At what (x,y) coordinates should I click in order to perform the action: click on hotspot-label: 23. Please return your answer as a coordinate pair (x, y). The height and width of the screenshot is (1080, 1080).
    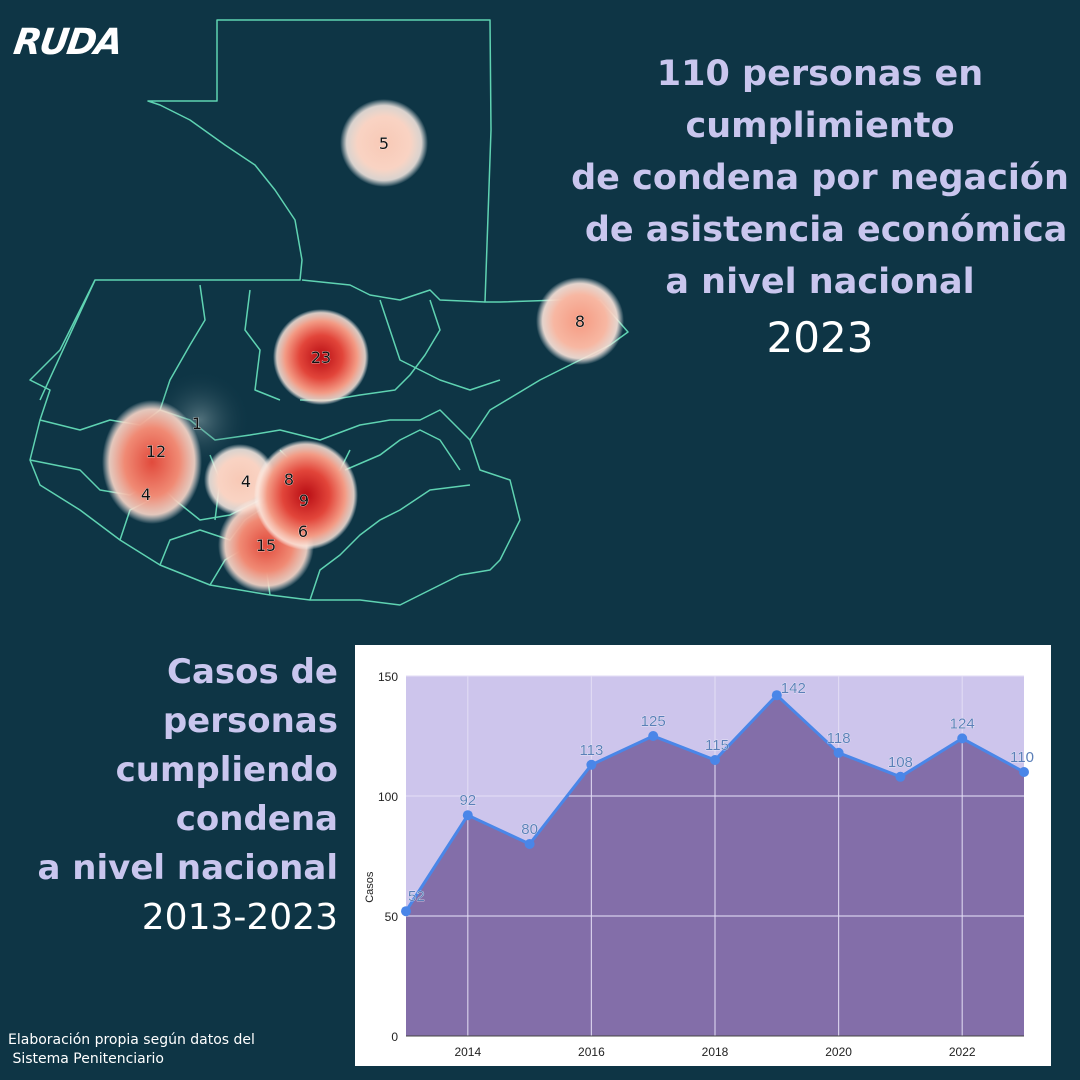
    Looking at the image, I should click on (321, 357).